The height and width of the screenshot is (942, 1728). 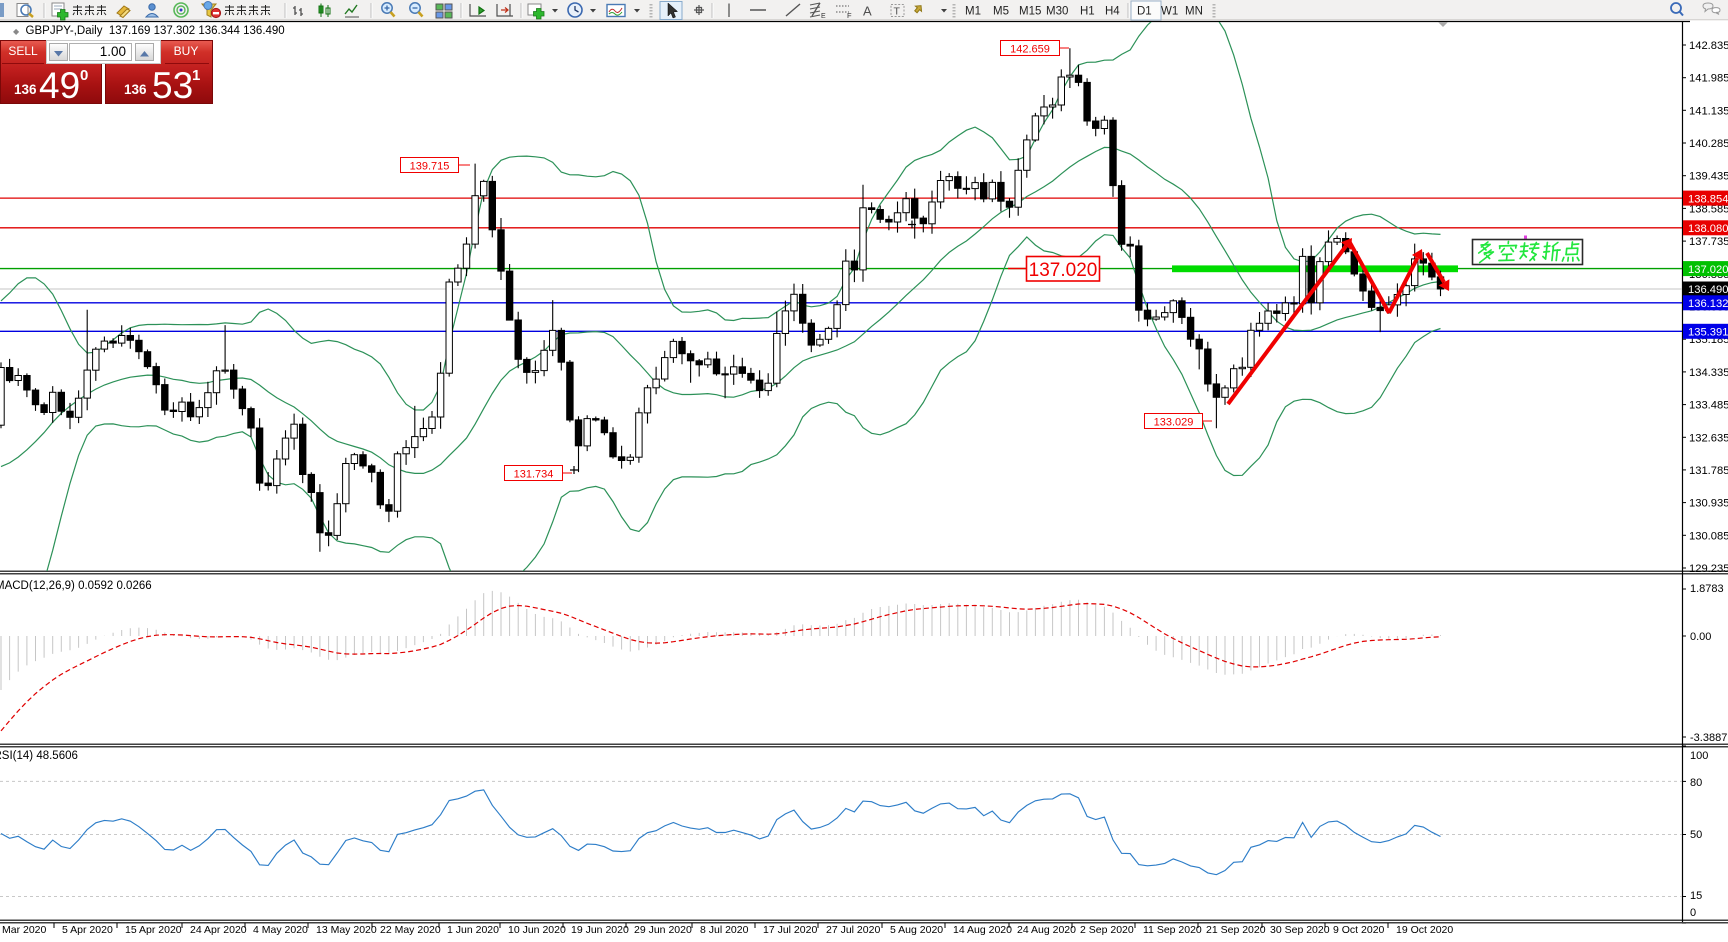 What do you see at coordinates (897, 12) in the screenshot?
I see `svg-text: T` at bounding box center [897, 12].